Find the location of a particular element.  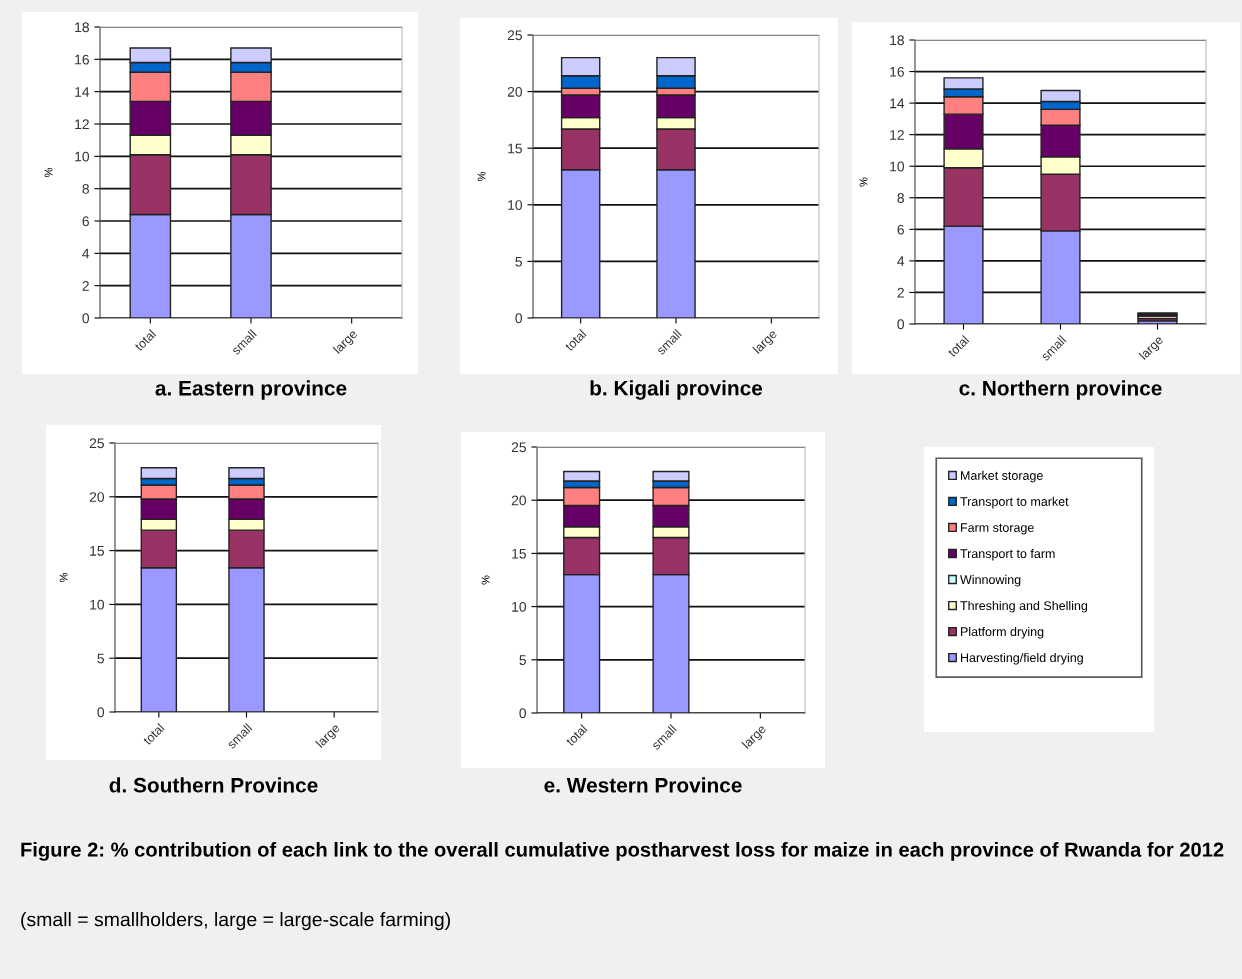

legend-label: Market storage is located at coordinates (1002, 476).